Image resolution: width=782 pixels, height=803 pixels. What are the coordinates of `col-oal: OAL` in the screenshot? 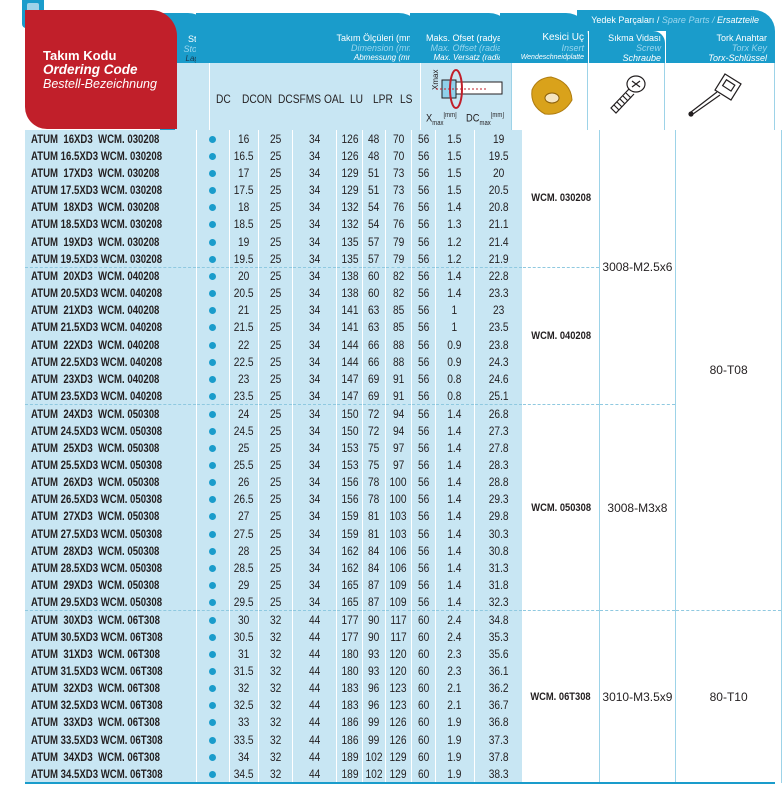 It's located at (334, 99).